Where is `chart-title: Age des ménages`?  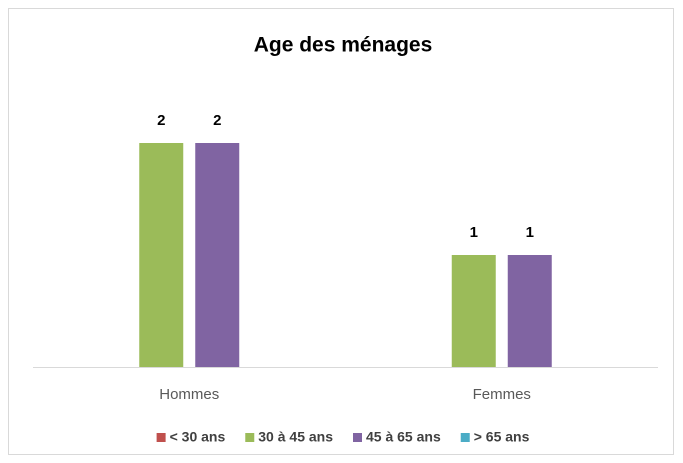
chart-title: Age des ménages is located at coordinates (343, 45).